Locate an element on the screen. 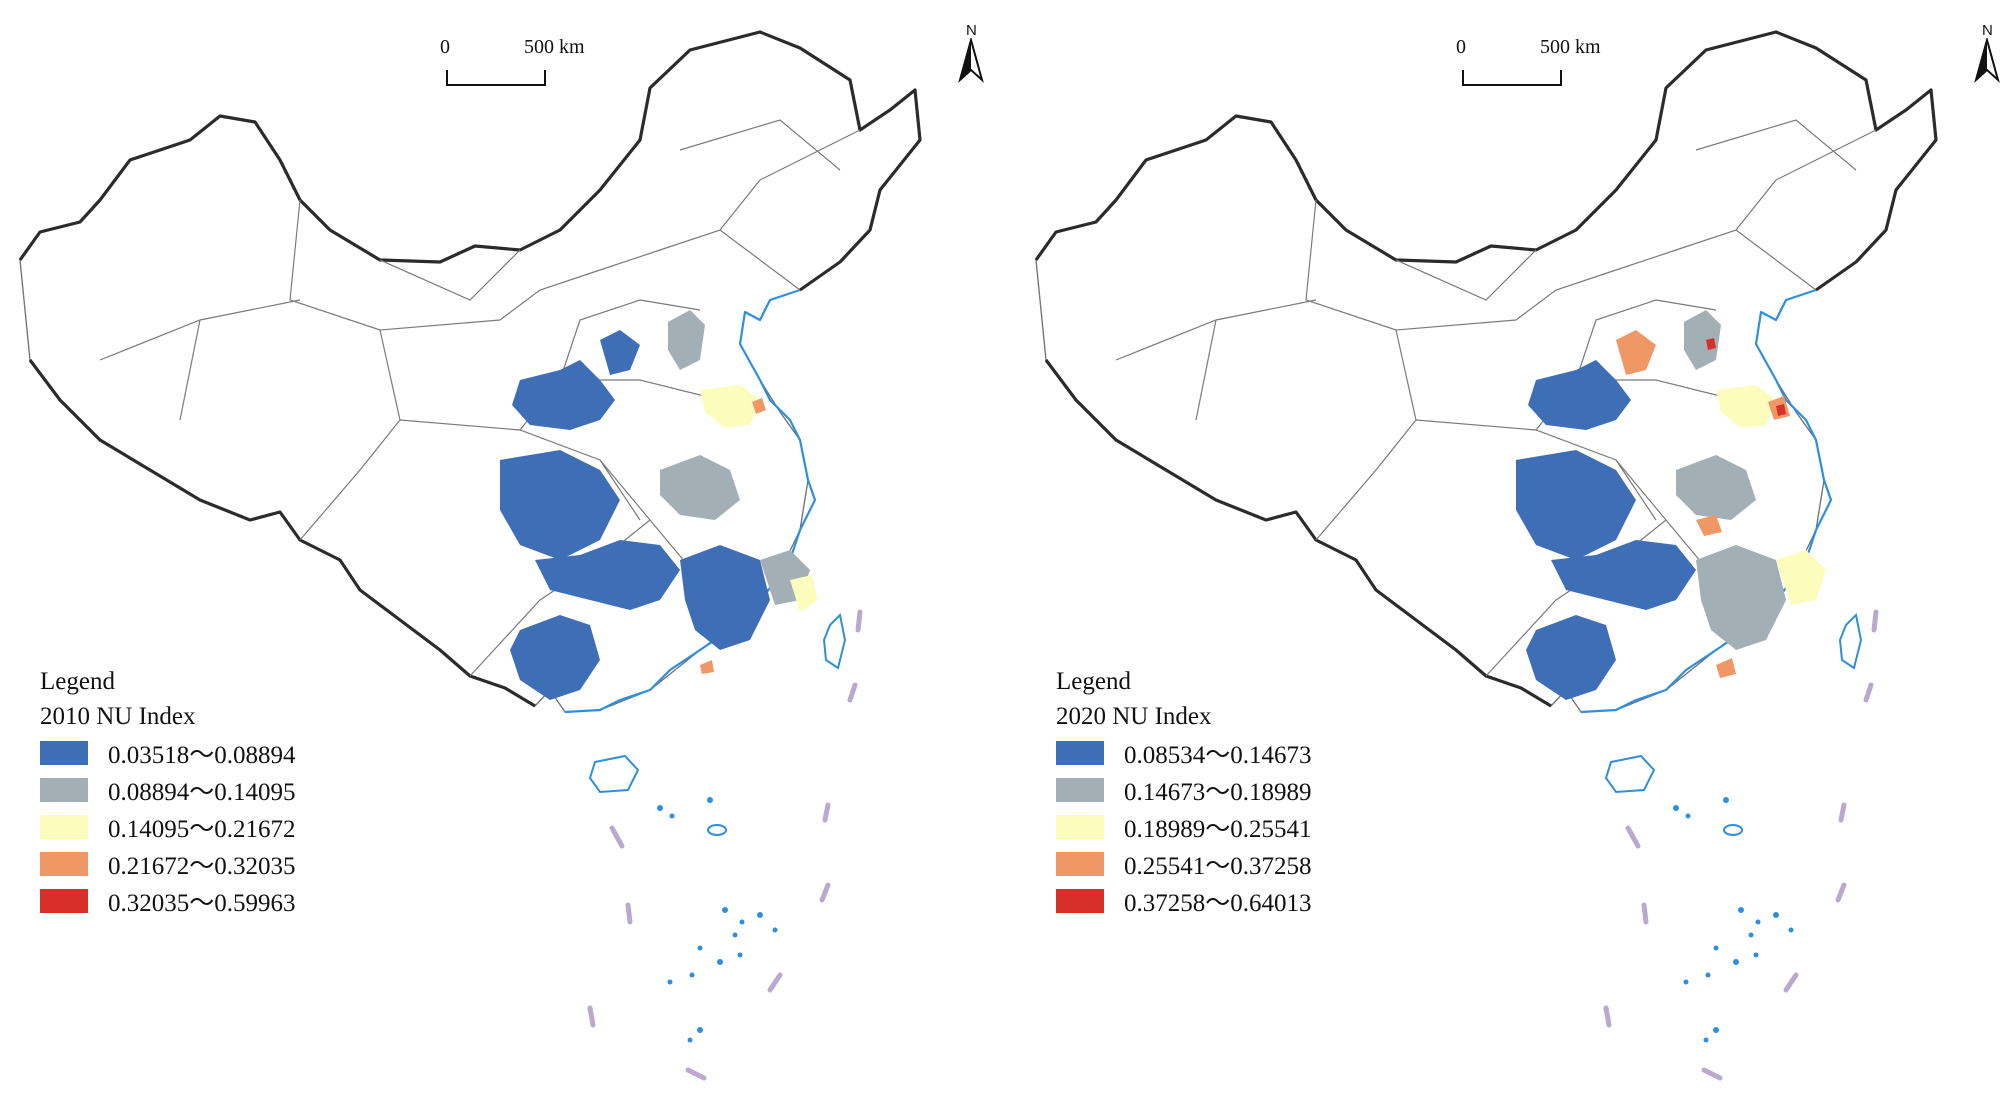 The width and height of the screenshot is (2008, 1096). legend-row: 0.08894～0.14095 is located at coordinates (168, 789).